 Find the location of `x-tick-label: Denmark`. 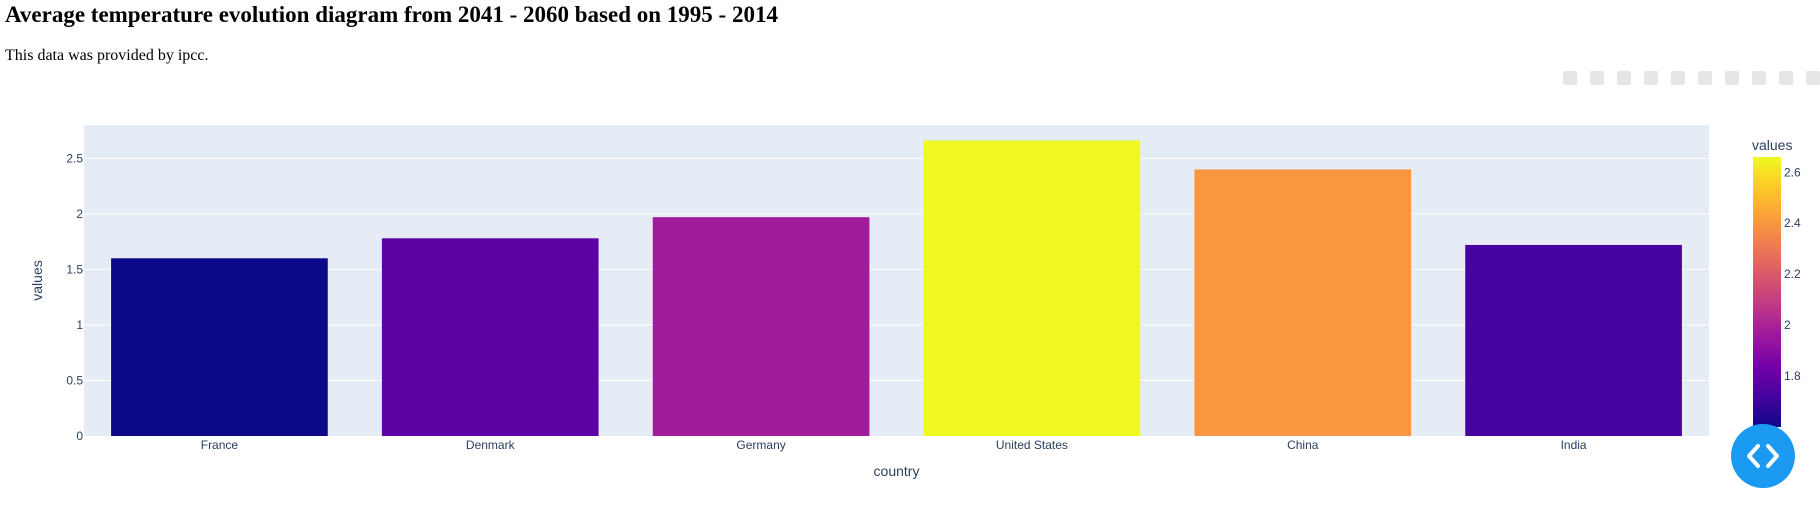

x-tick-label: Denmark is located at coordinates (491, 445).